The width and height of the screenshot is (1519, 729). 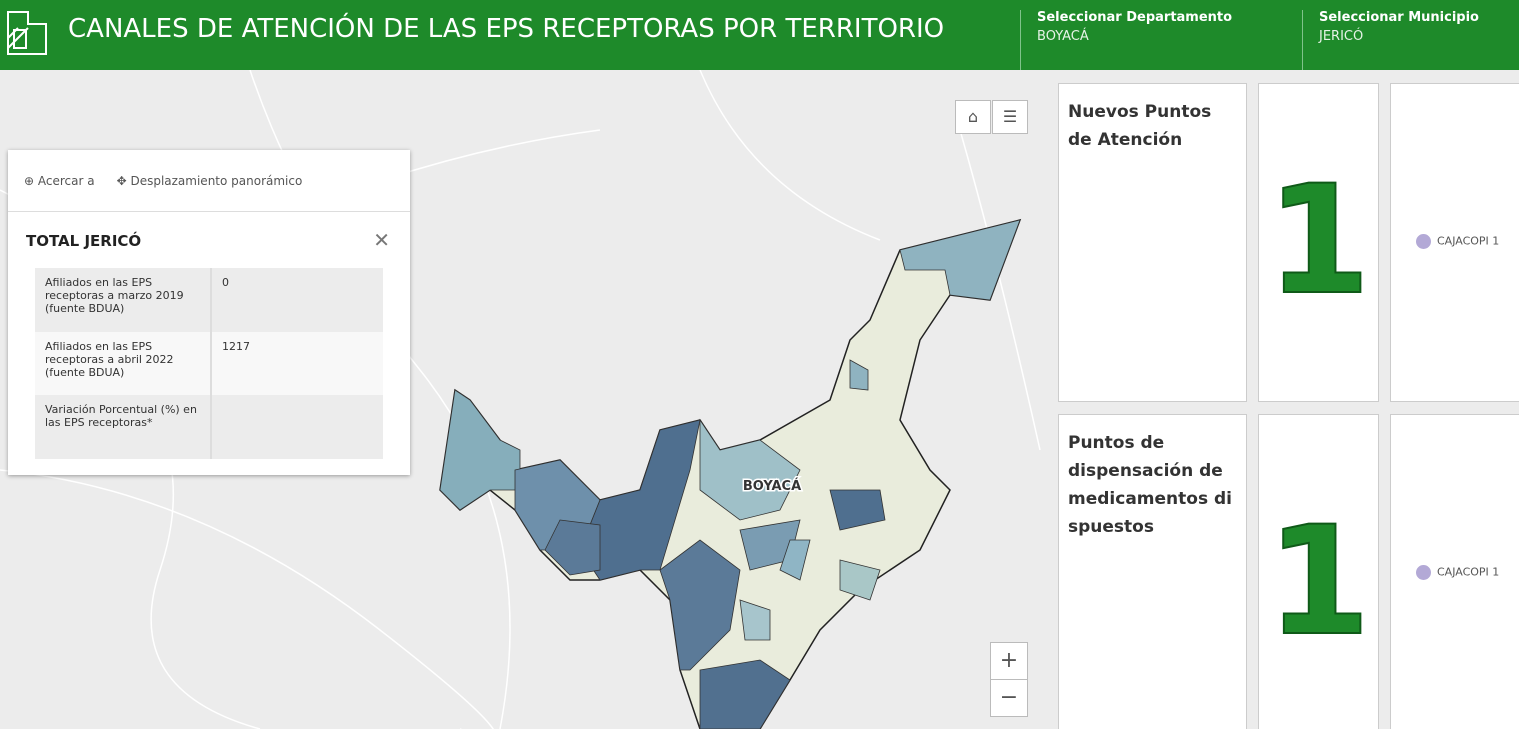 What do you see at coordinates (236, 346) in the screenshot?
I see `field-value: 1217` at bounding box center [236, 346].